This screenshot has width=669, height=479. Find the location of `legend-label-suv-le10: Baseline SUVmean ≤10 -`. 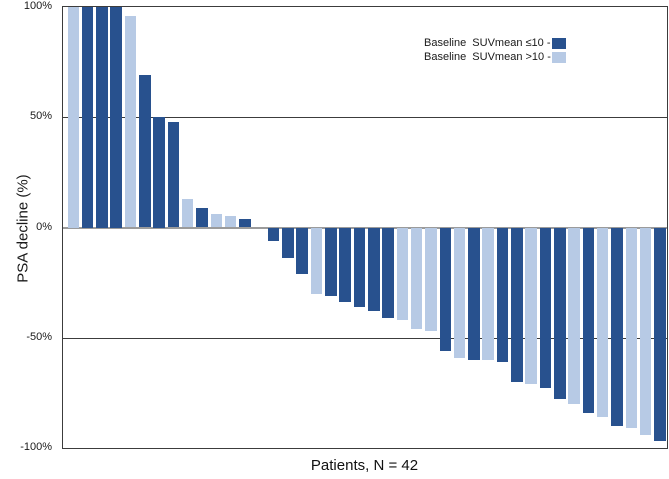

legend-label-suv-le10: Baseline SUVmean ≤10 - is located at coordinates (487, 43).